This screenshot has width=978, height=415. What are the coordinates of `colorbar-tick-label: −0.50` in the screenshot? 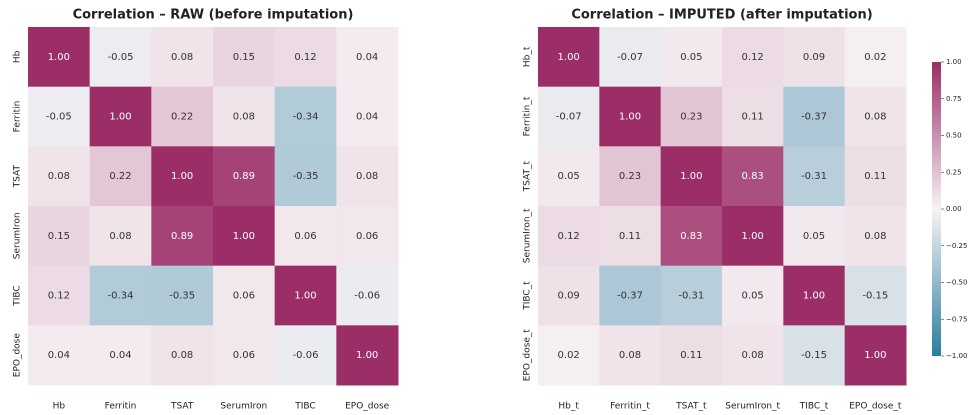 It's located at (956, 283).